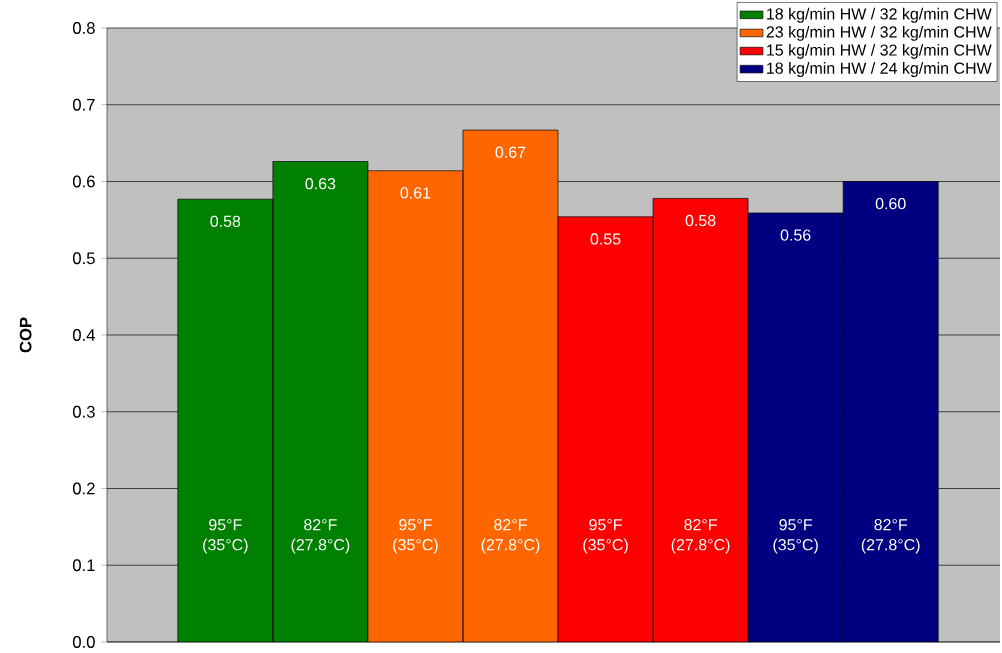 The image size is (1002, 653). Describe the element at coordinates (83, 104) in the screenshot. I see `y-tick-label: 0.7` at that location.